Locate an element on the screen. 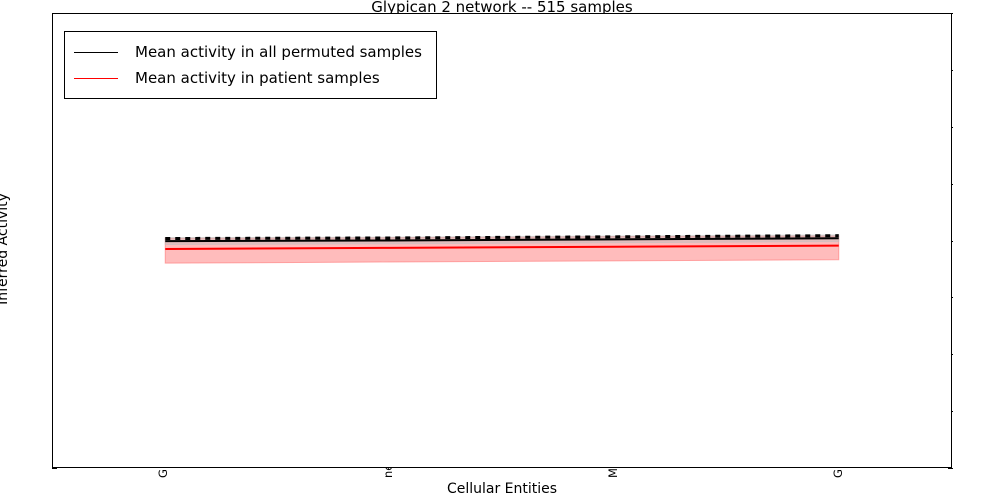 The height and width of the screenshot is (500, 1000). legend-entry-patient: Mean activity in patient samples is located at coordinates (248, 78).